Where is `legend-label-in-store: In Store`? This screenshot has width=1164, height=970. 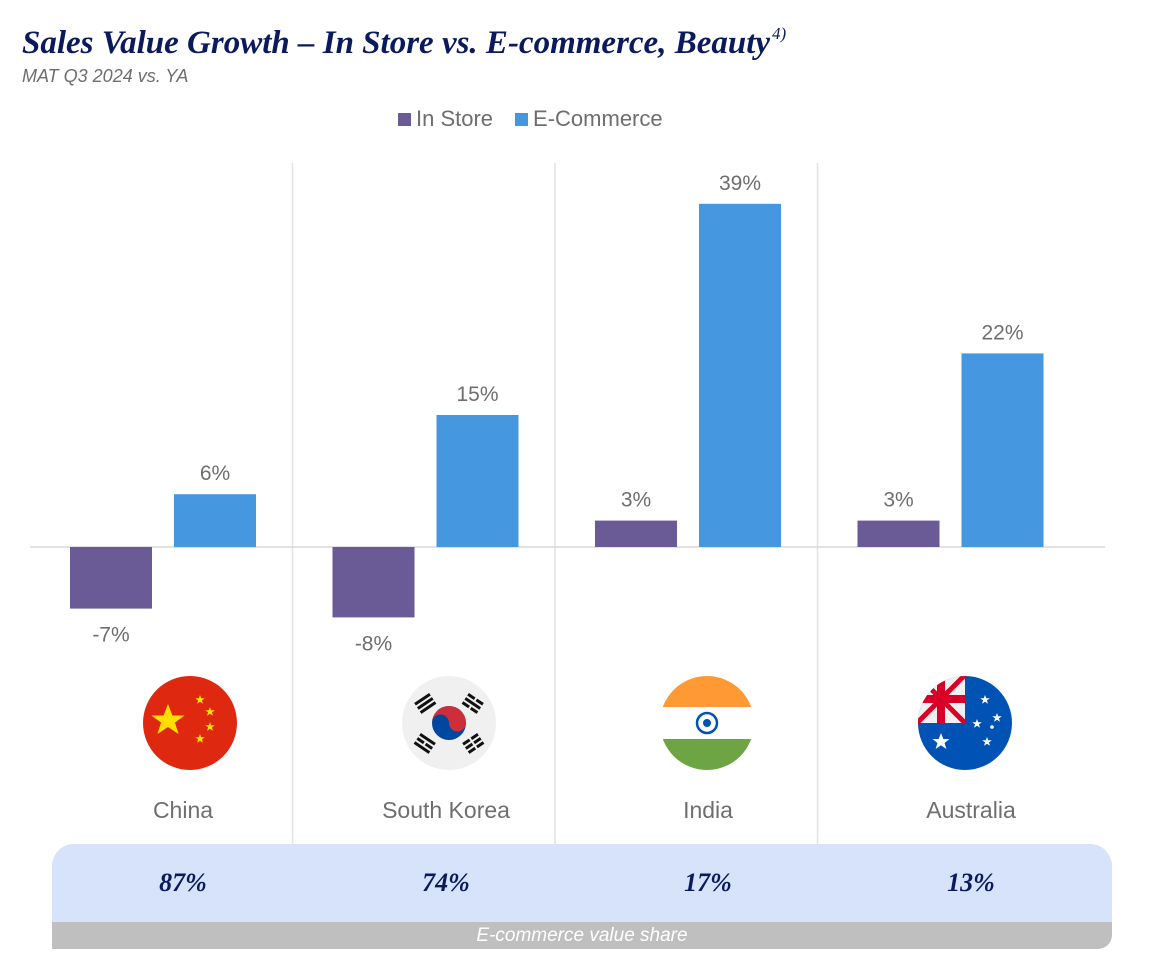 legend-label-in-store: In Store is located at coordinates (455, 118).